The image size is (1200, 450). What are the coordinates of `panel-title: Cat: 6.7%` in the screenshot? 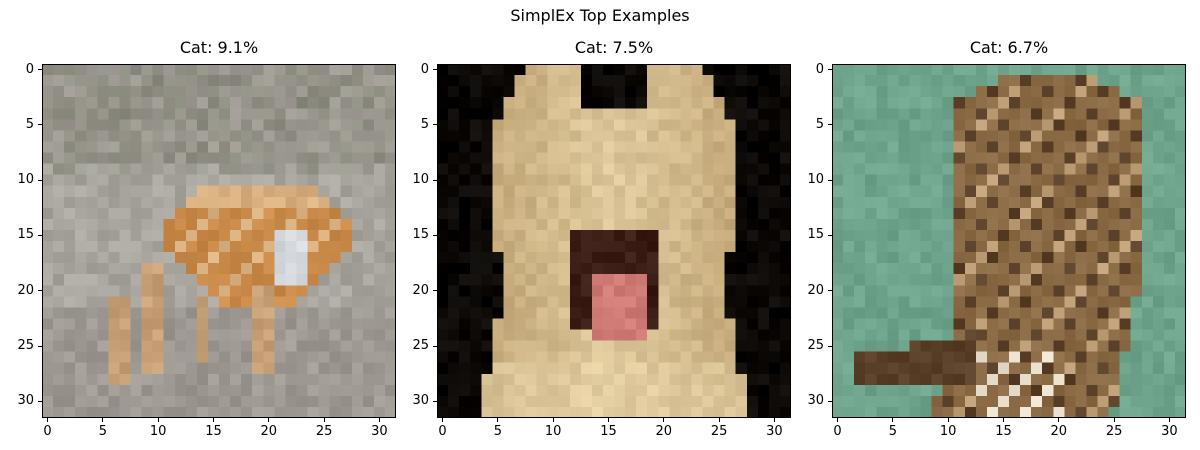 It's located at (1009, 47).